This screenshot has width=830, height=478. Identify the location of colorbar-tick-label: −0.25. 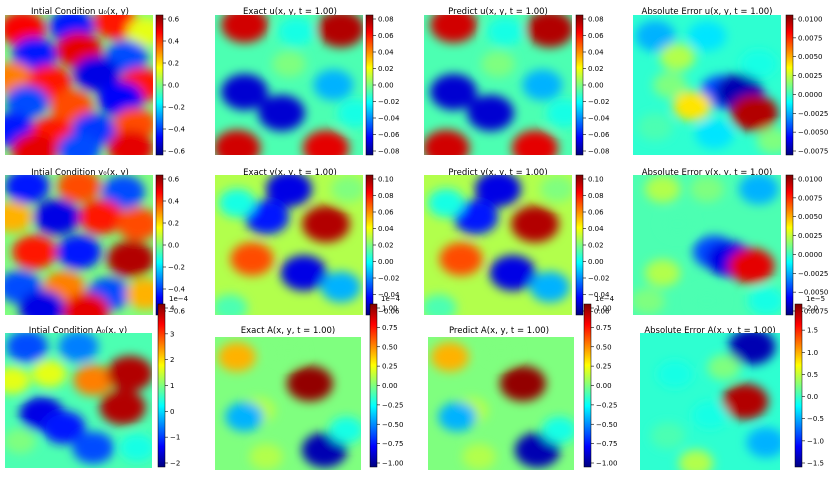
(392, 405).